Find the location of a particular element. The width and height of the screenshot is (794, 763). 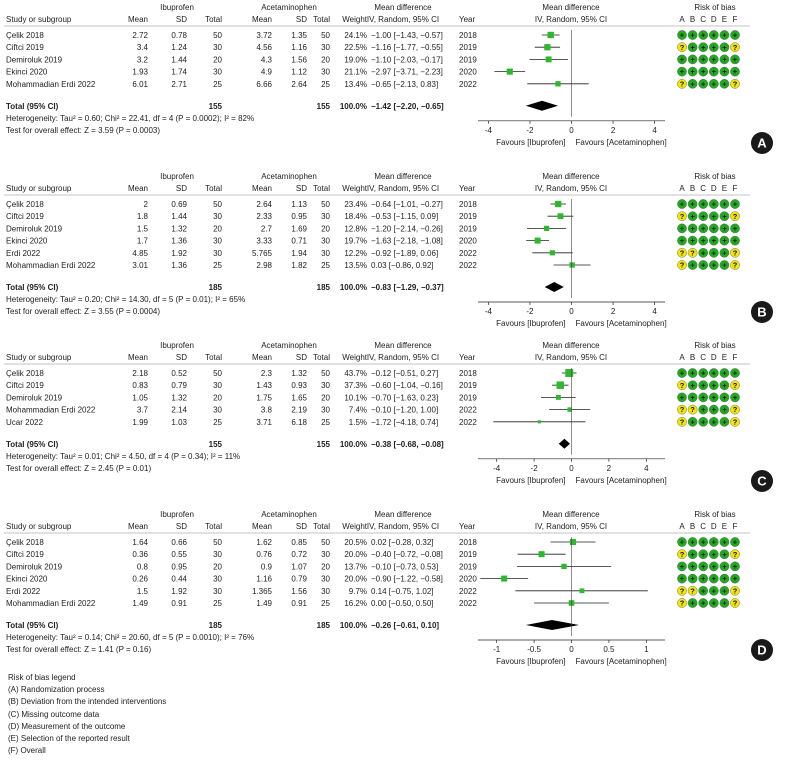

study-weight: 1.5% is located at coordinates (358, 422).